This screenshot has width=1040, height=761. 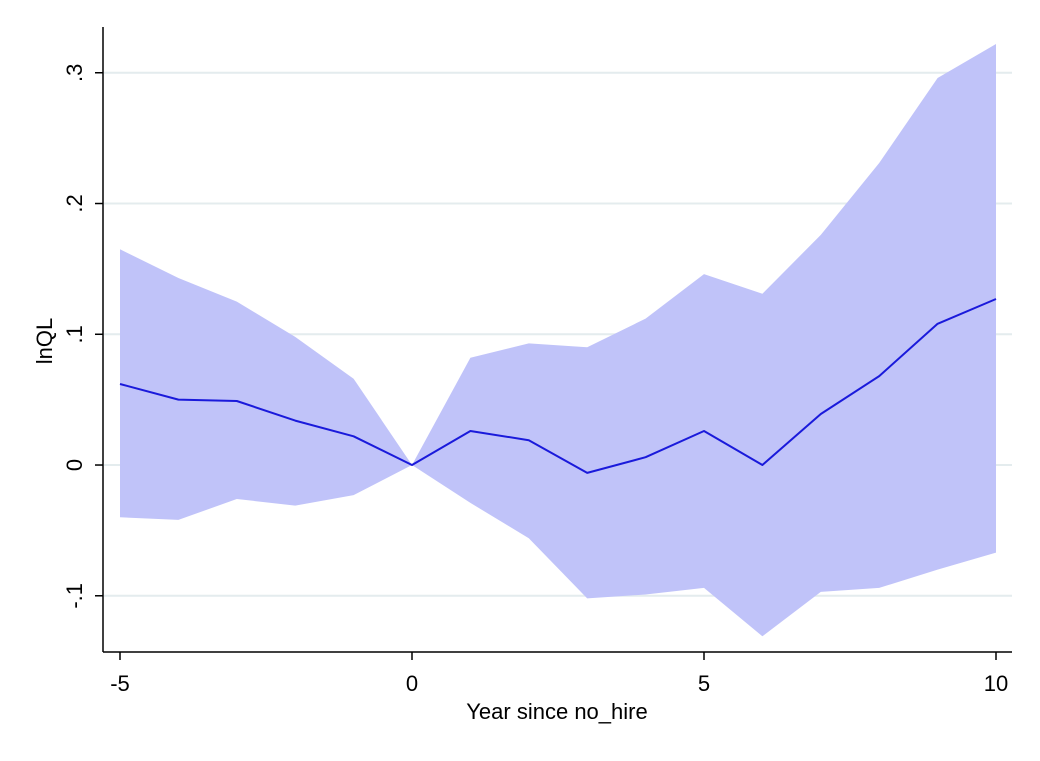 What do you see at coordinates (74, 596) in the screenshot?
I see `y-tick-label-0: -.1` at bounding box center [74, 596].